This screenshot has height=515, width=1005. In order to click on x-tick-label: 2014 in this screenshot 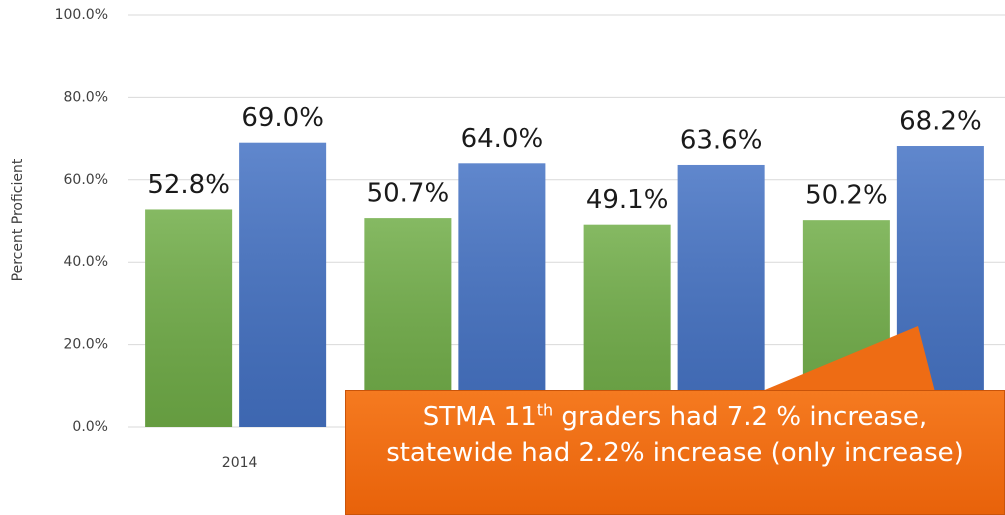, I will do `click(240, 463)`.